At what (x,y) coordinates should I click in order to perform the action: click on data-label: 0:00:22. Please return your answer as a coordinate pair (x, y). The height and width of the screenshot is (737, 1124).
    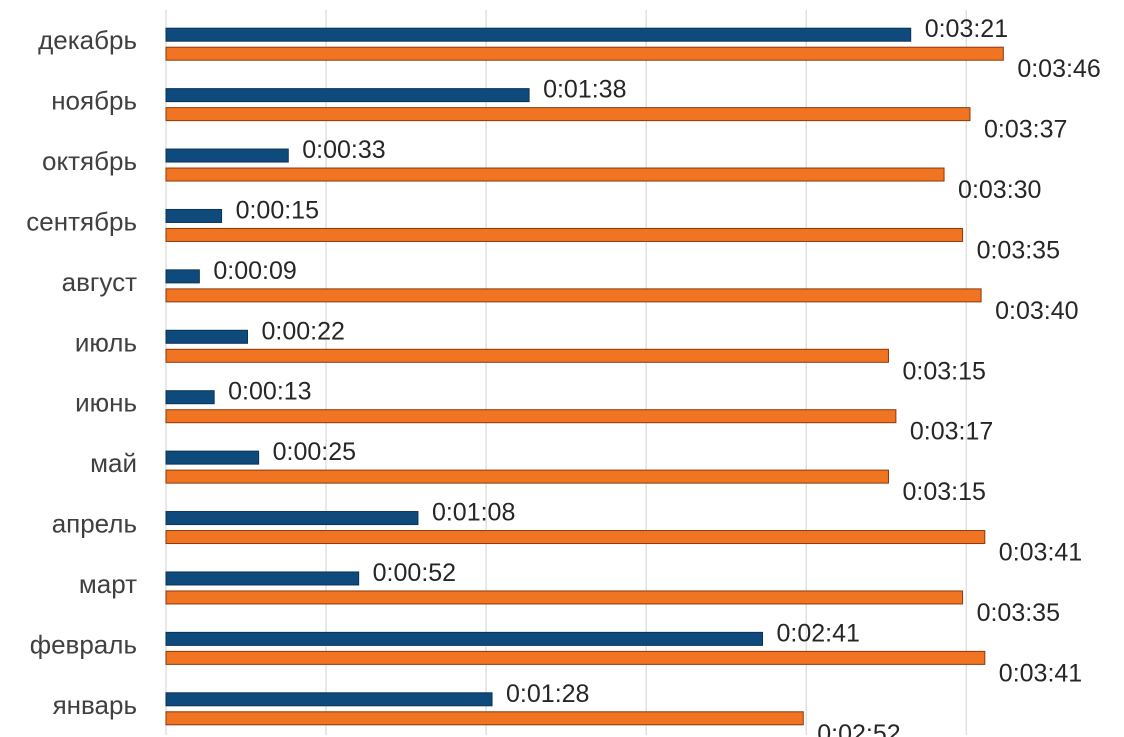
    Looking at the image, I should click on (303, 331).